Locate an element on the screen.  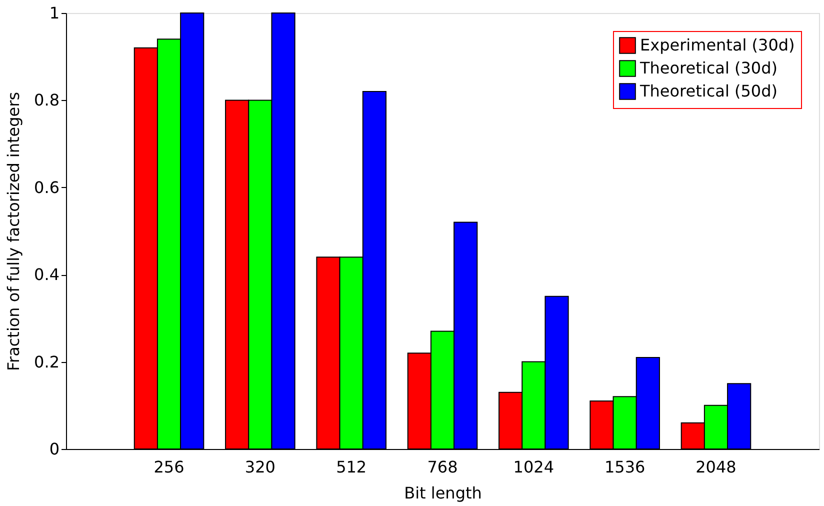
y-tick-label: 0.4 is located at coordinates (47, 274).